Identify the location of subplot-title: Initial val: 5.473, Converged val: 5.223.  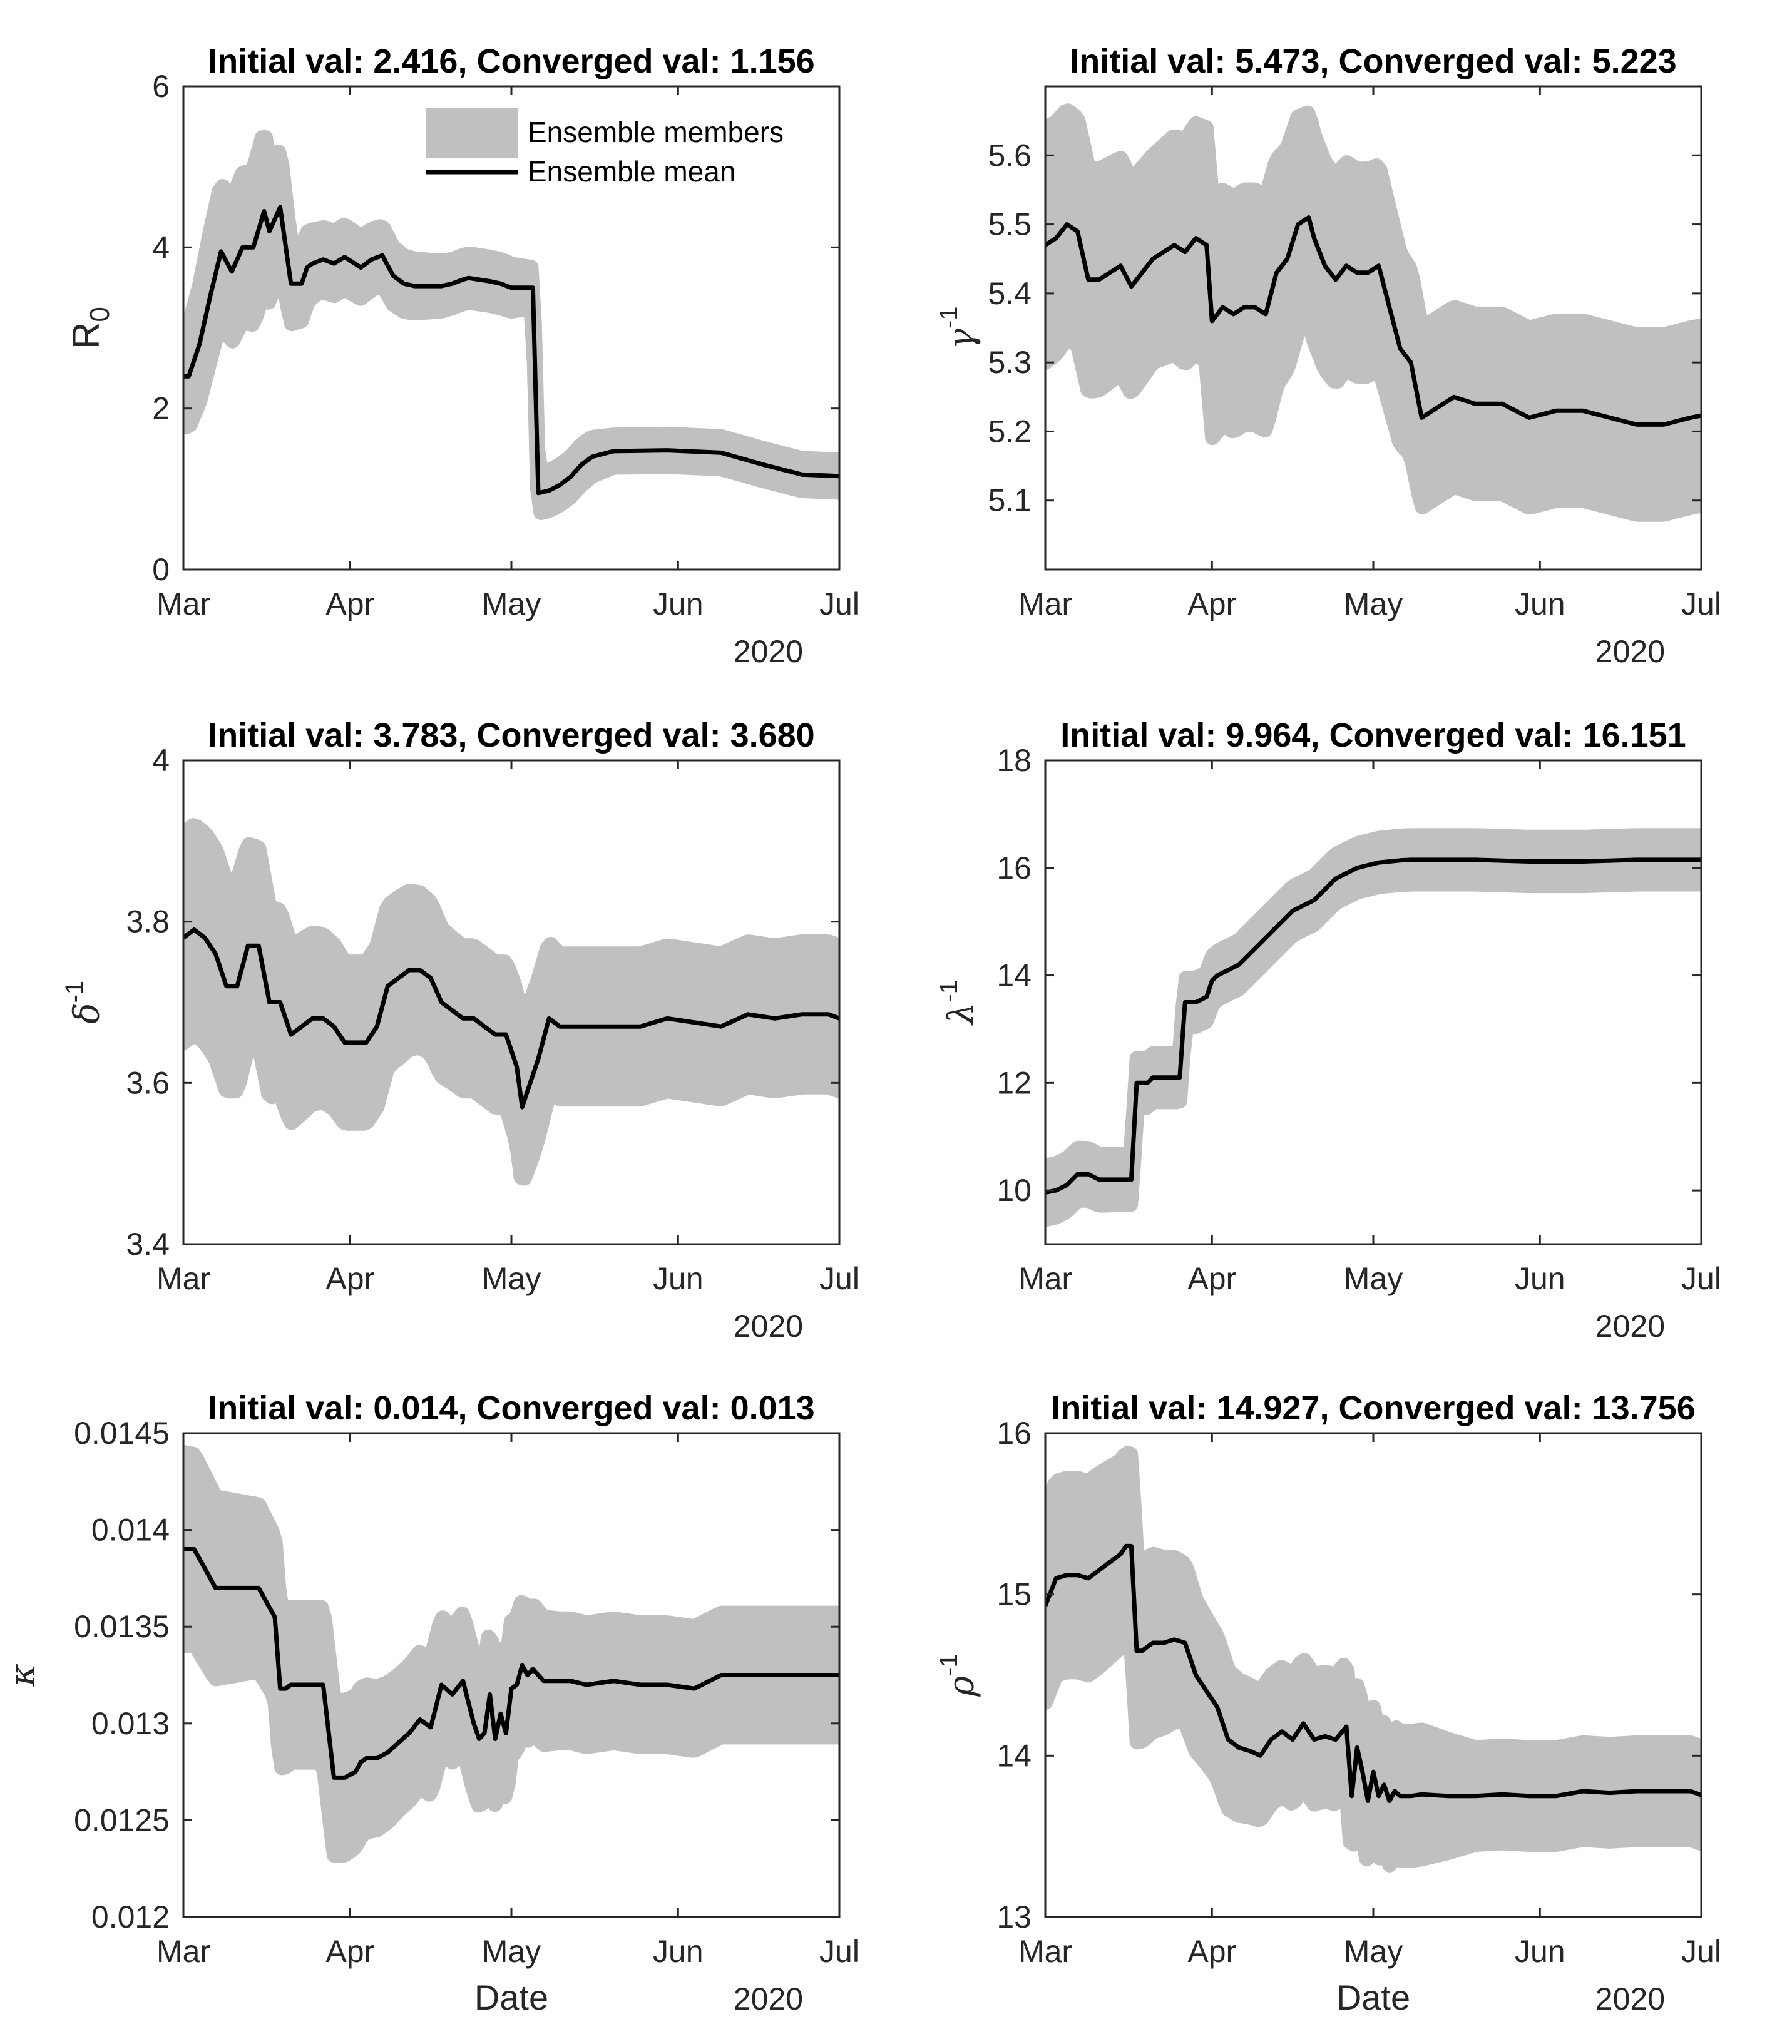
(1373, 61).